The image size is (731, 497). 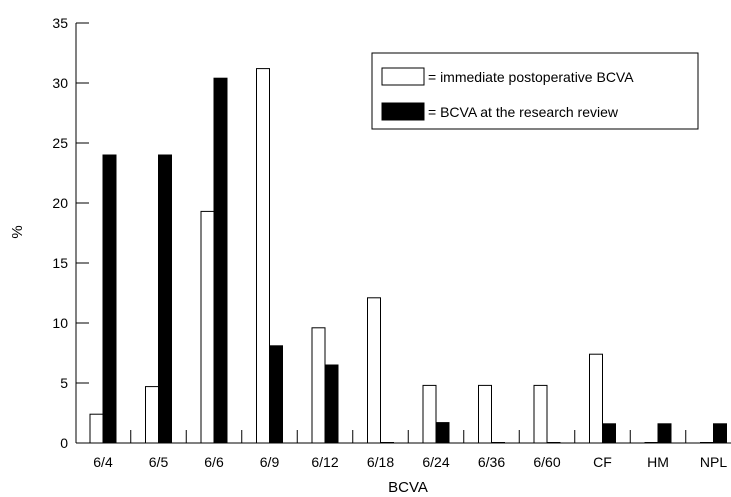 I want to click on x-tick-label: 6/36, so click(x=491, y=462).